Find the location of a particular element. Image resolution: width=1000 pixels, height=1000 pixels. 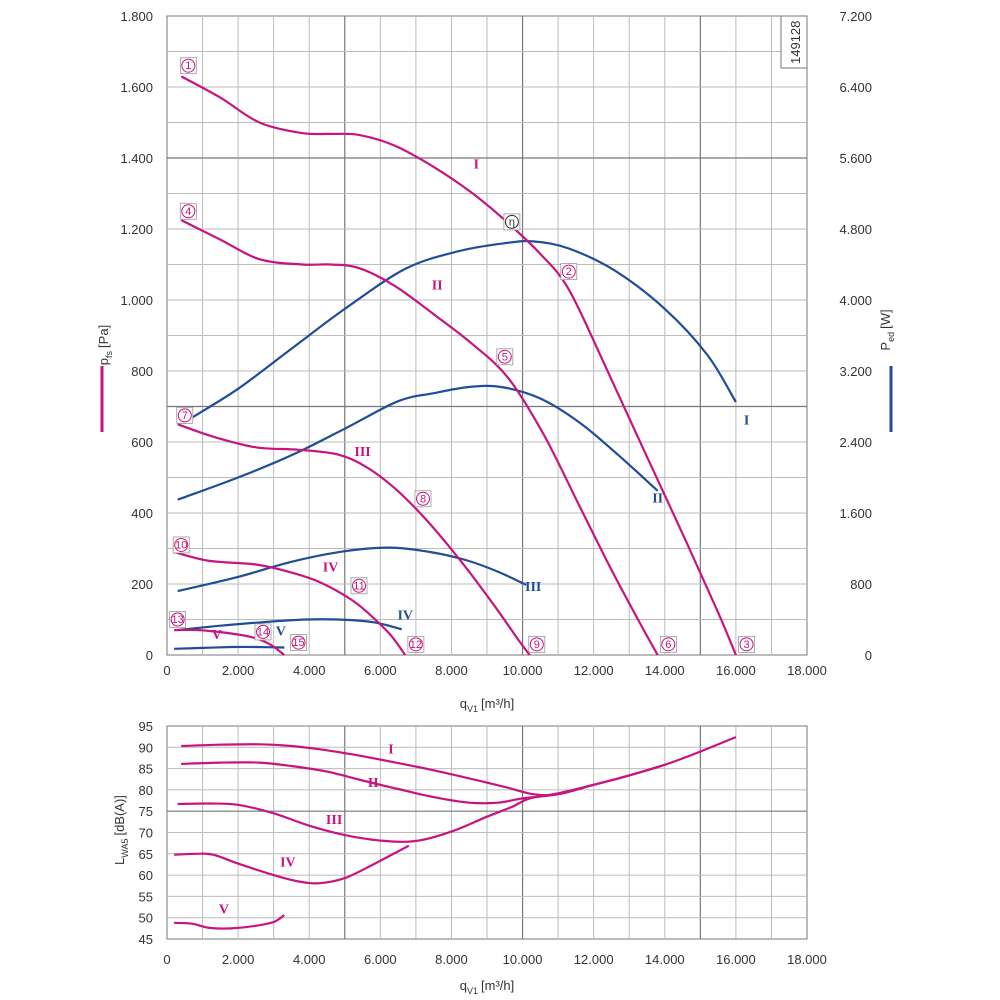

x-tick-label-bottom: 16.000 is located at coordinates (736, 959).